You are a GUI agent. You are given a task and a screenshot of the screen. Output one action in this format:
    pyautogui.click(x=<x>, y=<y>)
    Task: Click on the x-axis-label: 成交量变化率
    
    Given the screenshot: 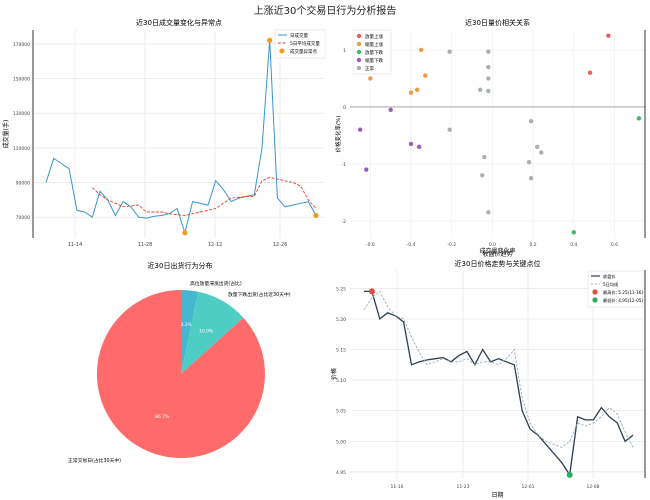 What is the action you would take?
    pyautogui.click(x=497, y=251)
    